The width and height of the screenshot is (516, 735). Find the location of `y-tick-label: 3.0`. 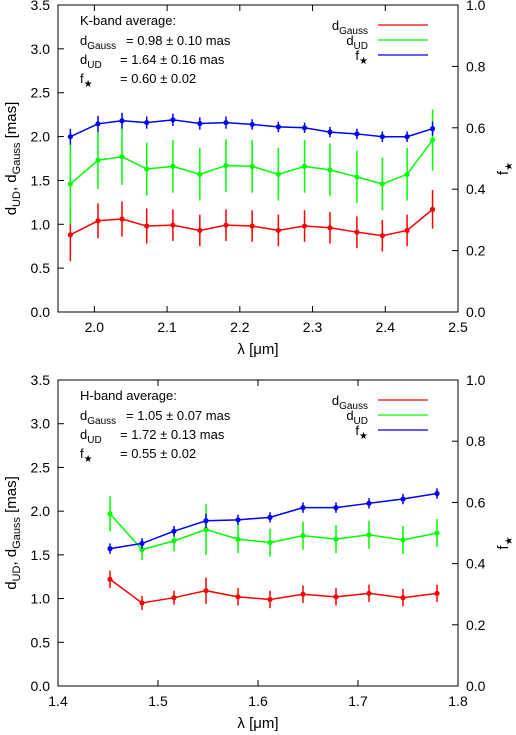

y-tick-label: 3.0 is located at coordinates (41, 424).